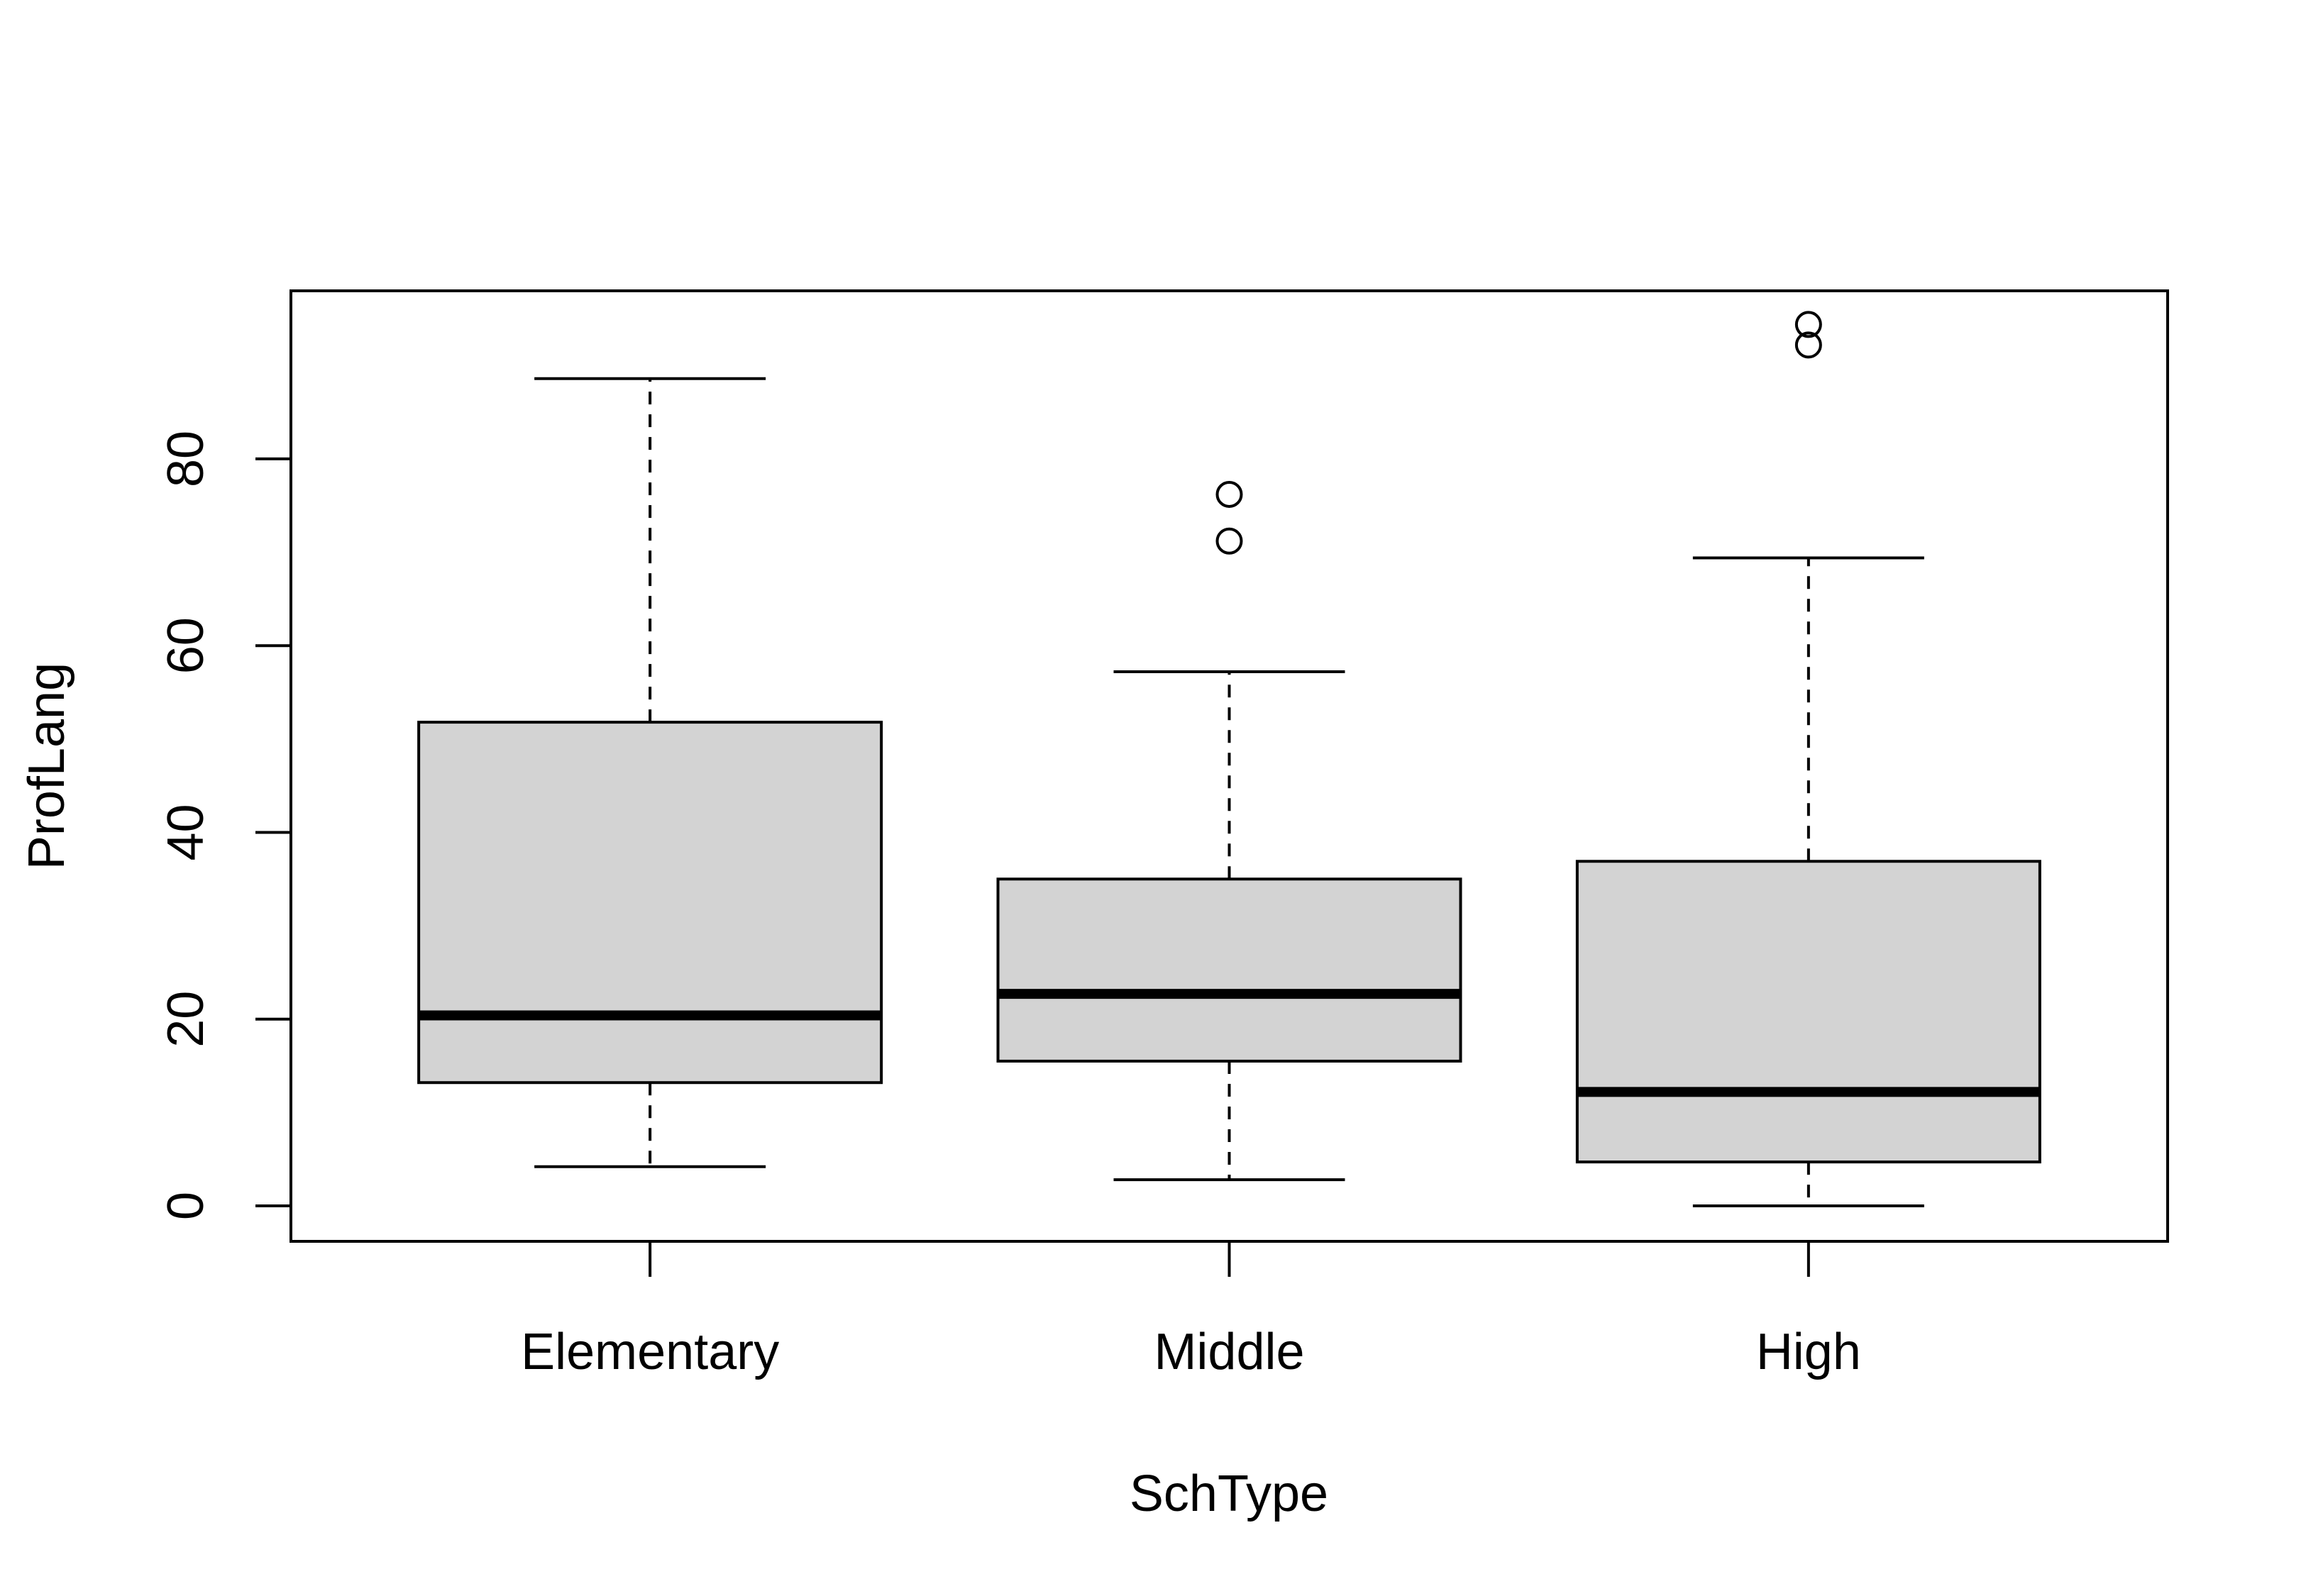 This screenshot has height=1596, width=2306. What do you see at coordinates (650, 903) in the screenshot?
I see `iqr-box-elementary` at bounding box center [650, 903].